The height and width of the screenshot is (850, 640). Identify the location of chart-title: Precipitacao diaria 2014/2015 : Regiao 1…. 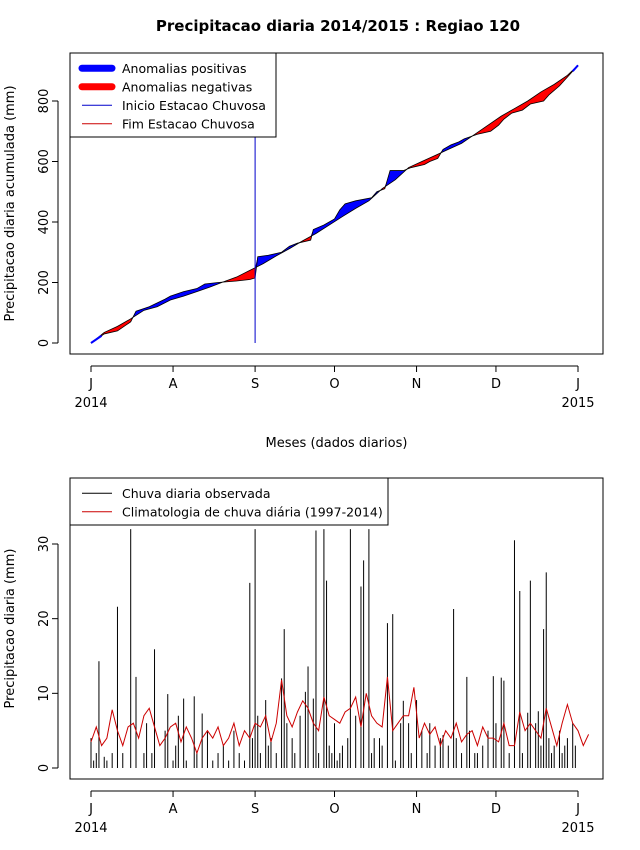
(338, 26).